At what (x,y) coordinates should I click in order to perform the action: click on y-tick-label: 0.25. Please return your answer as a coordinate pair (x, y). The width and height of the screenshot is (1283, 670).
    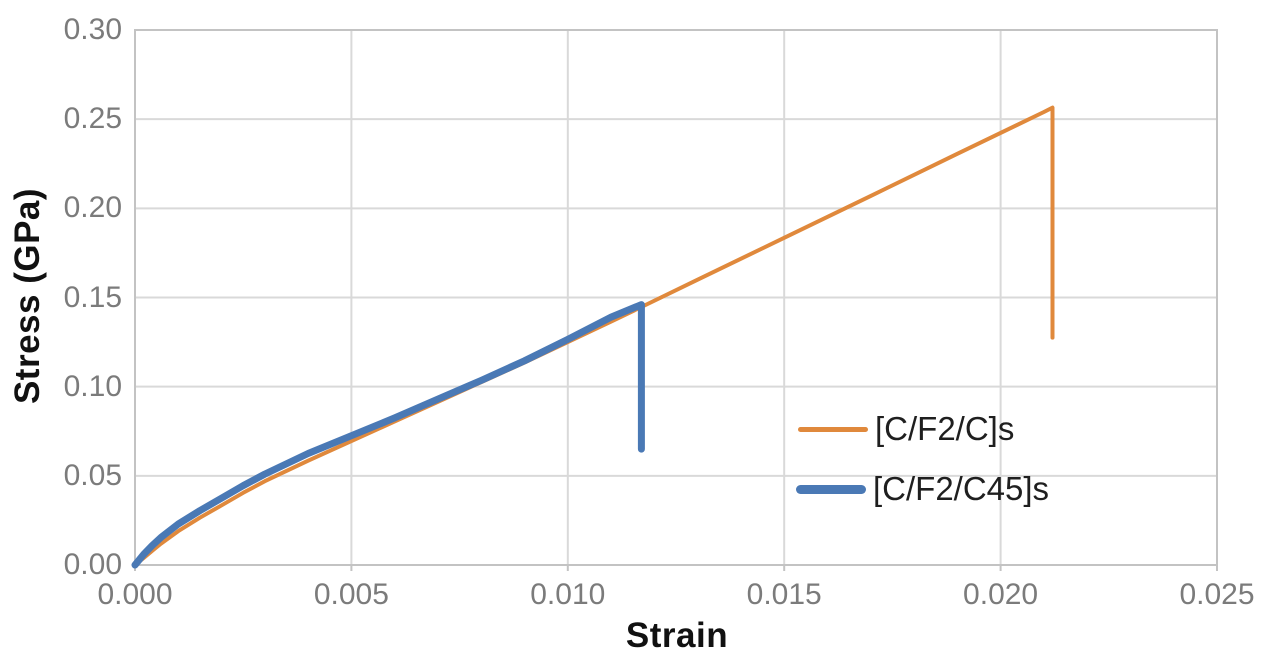
    Looking at the image, I should click on (92, 119).